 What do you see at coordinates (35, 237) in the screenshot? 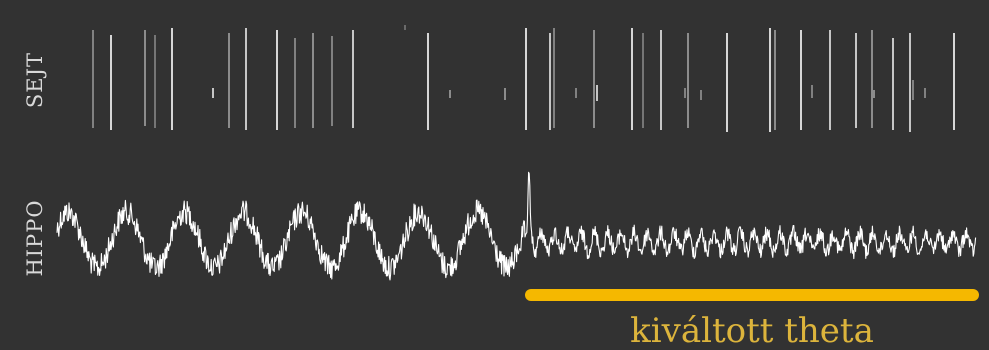
I see `hippo-row-label: HIPPO` at bounding box center [35, 237].